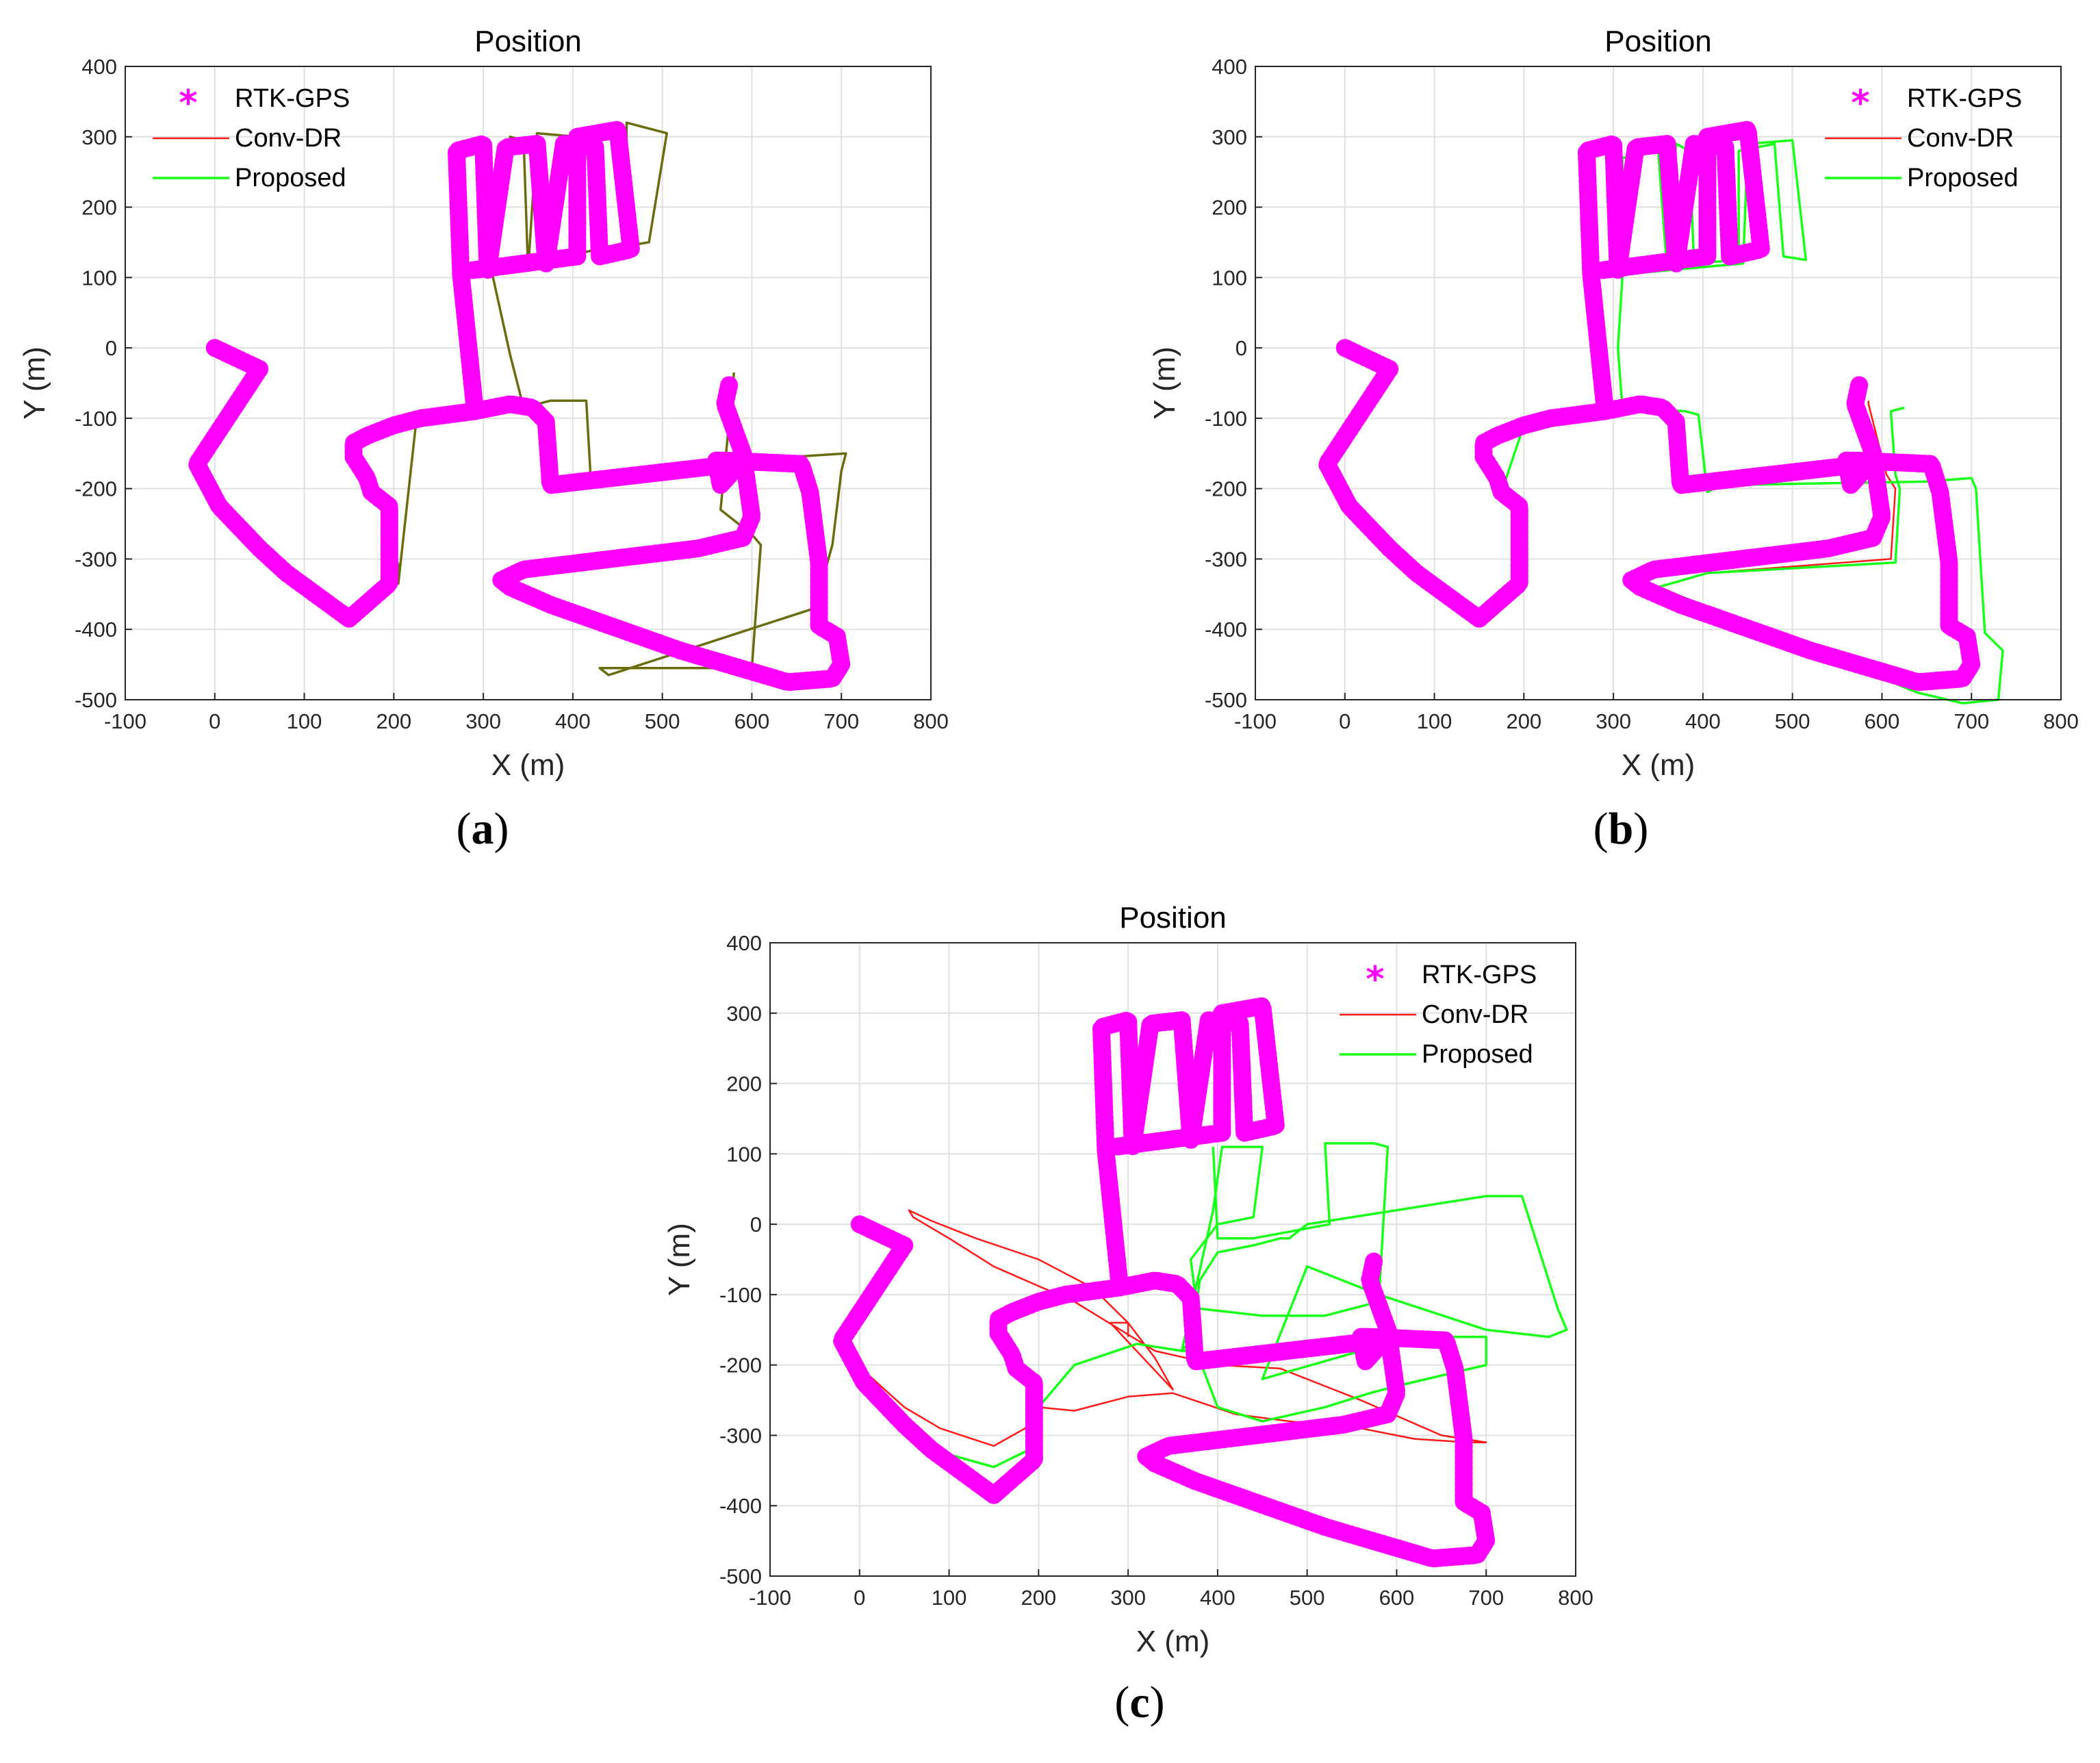  What do you see at coordinates (1960, 138) in the screenshot?
I see `legend-label: Conv-DR` at bounding box center [1960, 138].